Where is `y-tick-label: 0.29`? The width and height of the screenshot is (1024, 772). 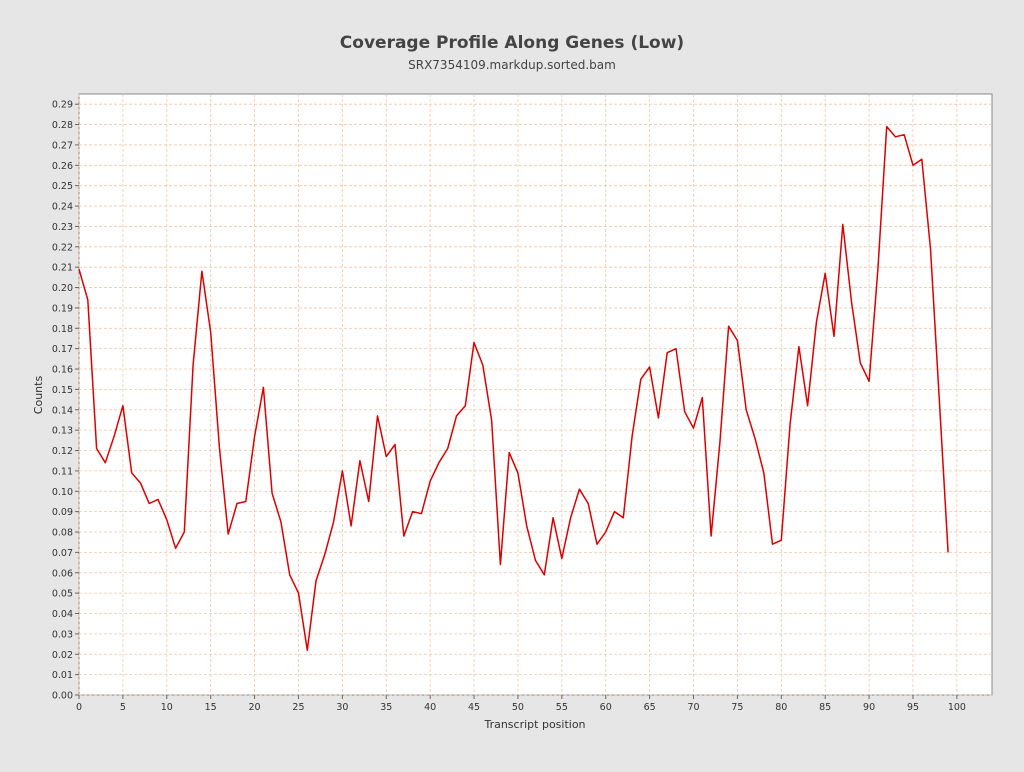
y-tick-label: 0.29 is located at coordinates (62, 105).